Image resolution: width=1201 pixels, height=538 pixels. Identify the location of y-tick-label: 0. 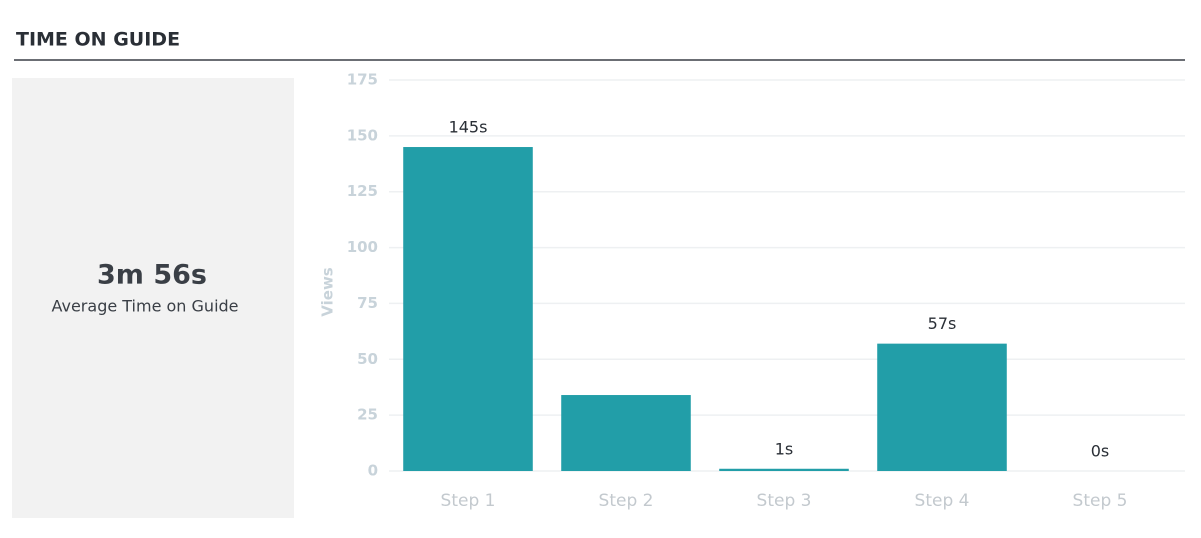
(373, 471).